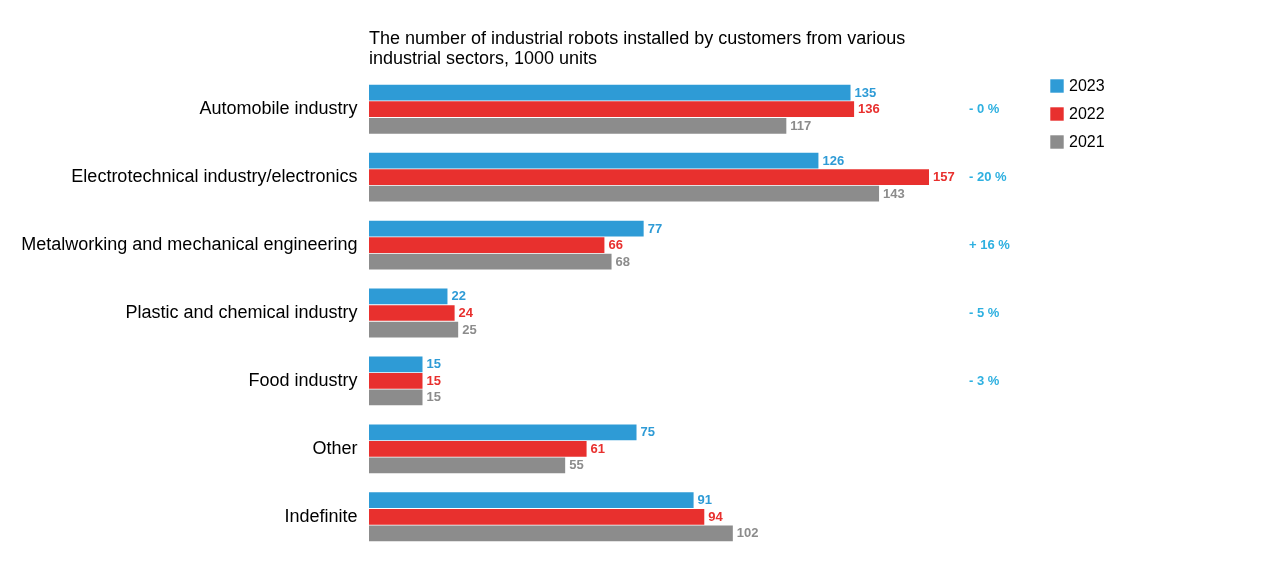 The image size is (1288, 579). I want to click on y-tick-label: Plastic and chemical industry, so click(241, 312).